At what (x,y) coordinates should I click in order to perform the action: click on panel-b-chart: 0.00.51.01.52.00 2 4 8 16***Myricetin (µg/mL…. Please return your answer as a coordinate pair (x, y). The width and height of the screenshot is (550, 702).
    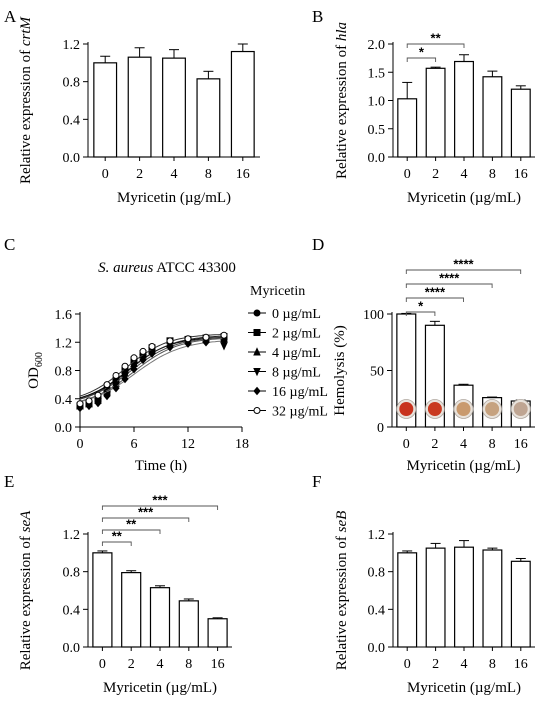
    Looking at the image, I should click on (434, 114).